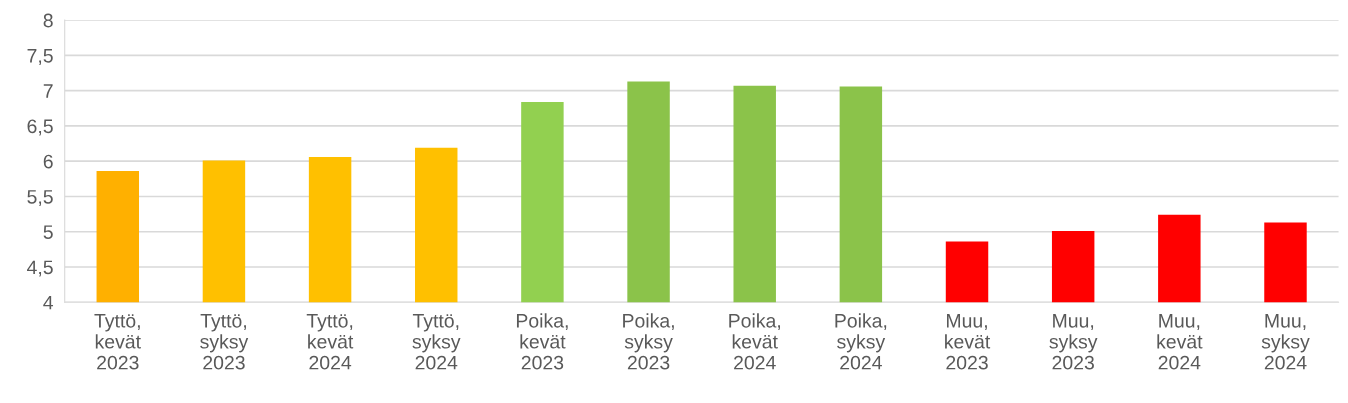 This screenshot has width=1348, height=403. What do you see at coordinates (48, 161) in the screenshot?
I see `y-tick-label: 6` at bounding box center [48, 161].